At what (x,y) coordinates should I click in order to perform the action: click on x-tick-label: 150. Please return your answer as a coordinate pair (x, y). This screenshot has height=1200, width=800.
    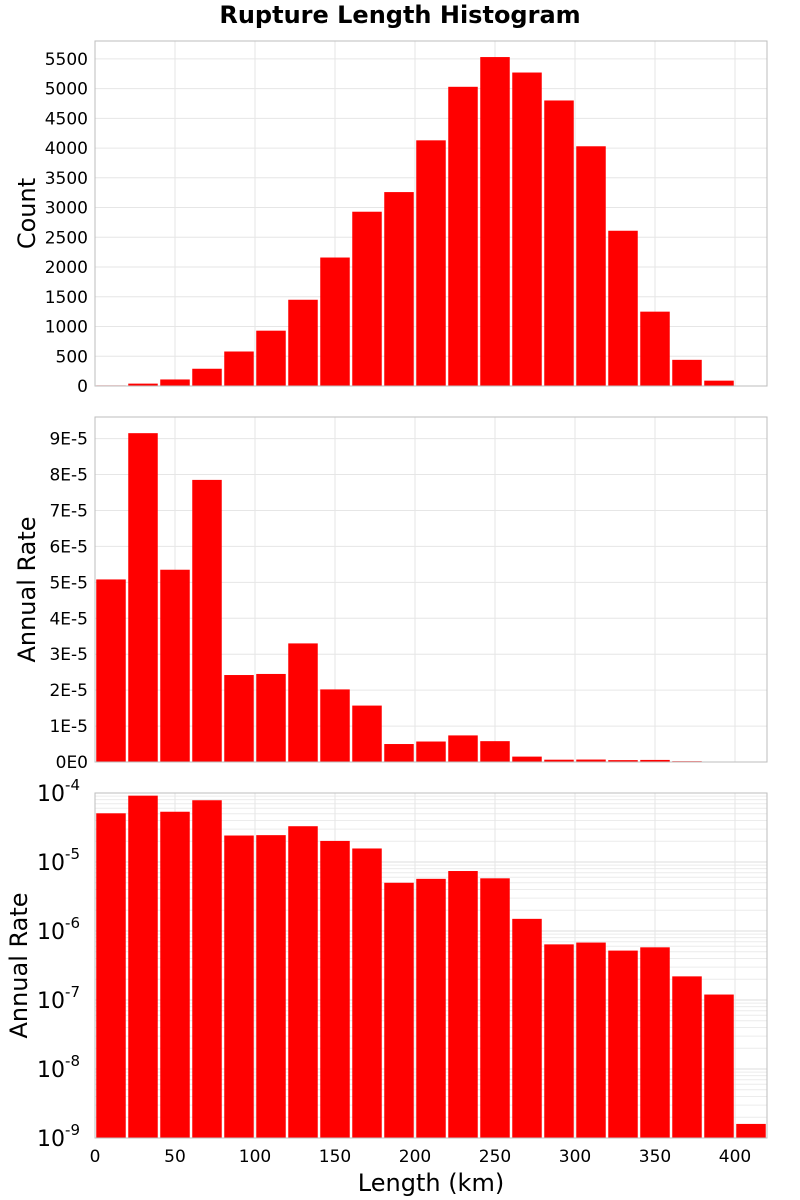
    Looking at the image, I should click on (335, 1157).